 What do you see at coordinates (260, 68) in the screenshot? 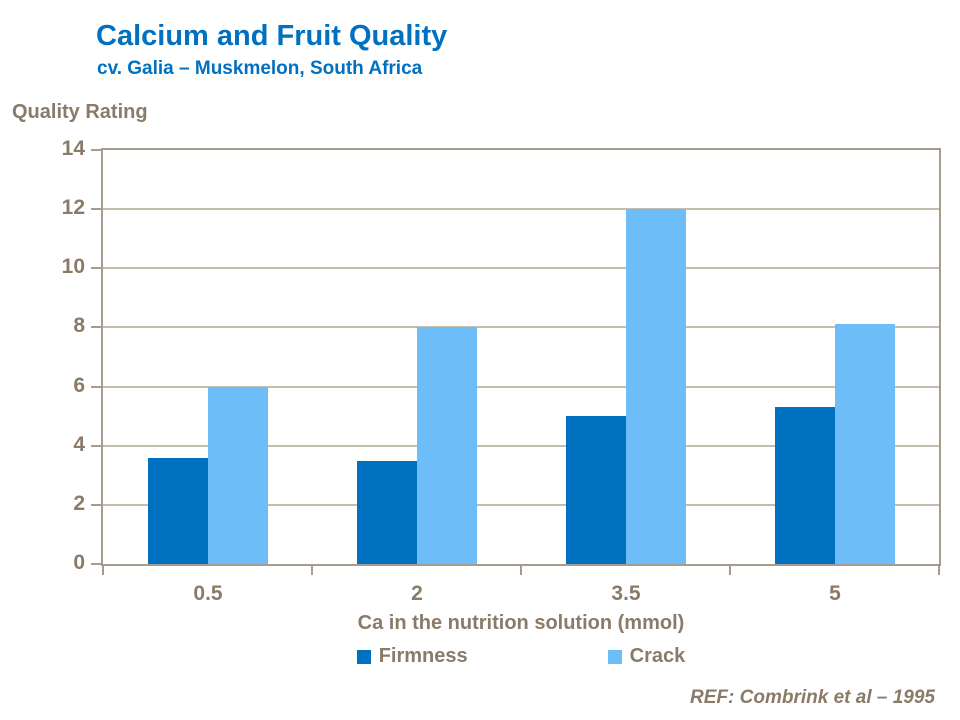
I see `chart-subtitle: cv. Galia – Muskmelon, South Africa` at bounding box center [260, 68].